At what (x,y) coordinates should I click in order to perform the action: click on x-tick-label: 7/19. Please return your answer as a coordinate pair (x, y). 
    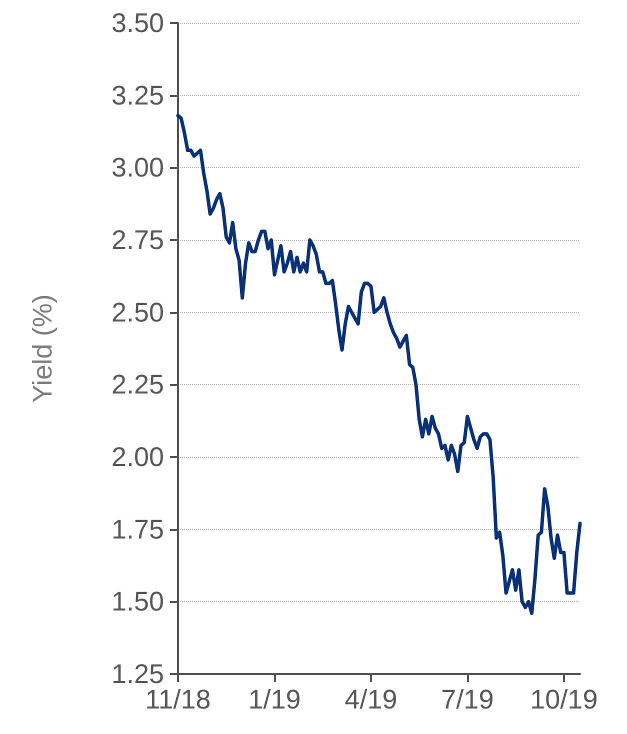
    Looking at the image, I should click on (467, 699).